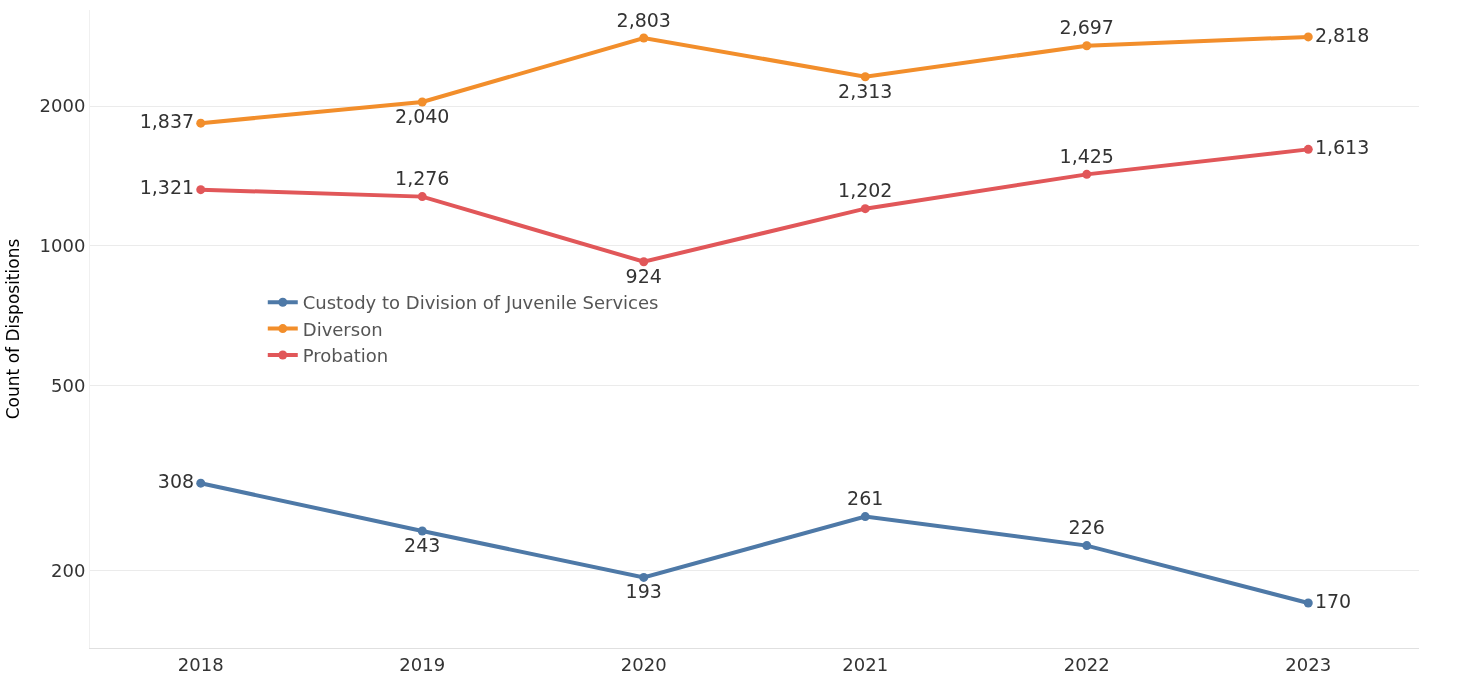  Describe the element at coordinates (480, 303) in the screenshot. I see `legend-label: Custody to Division of Juvenile Services` at that location.